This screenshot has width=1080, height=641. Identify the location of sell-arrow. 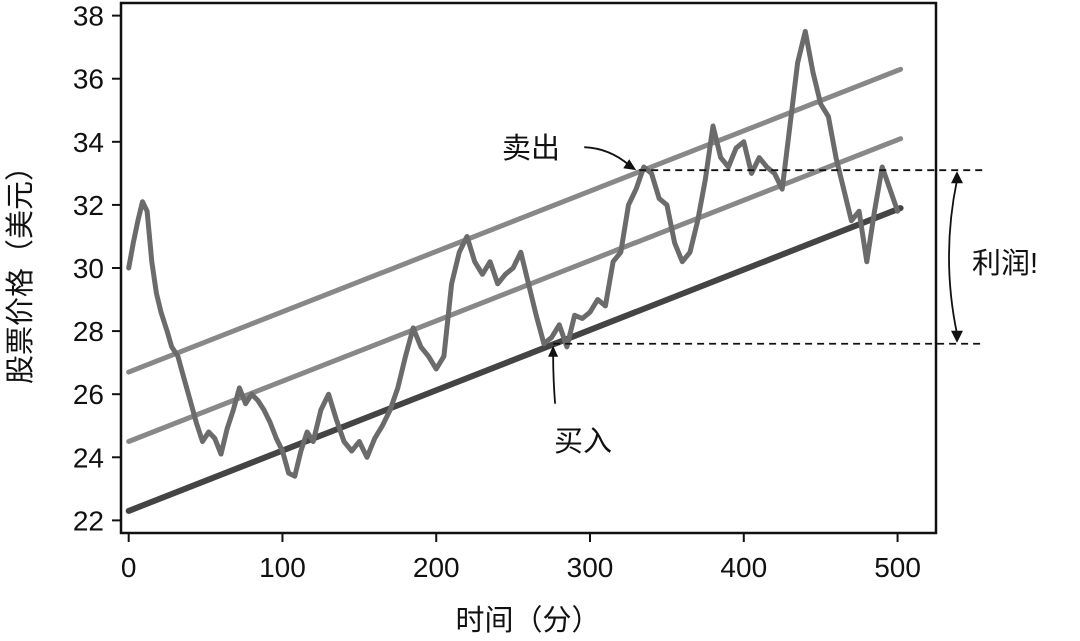
(607, 156).